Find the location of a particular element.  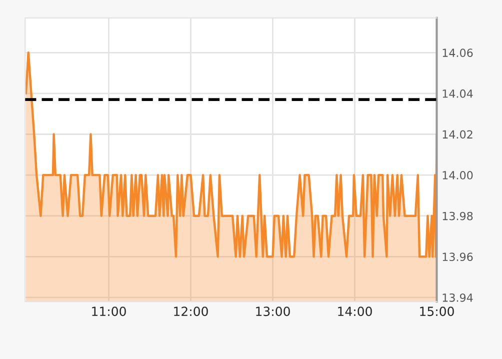

y-tick-label: 14.04 is located at coordinates (457, 93).